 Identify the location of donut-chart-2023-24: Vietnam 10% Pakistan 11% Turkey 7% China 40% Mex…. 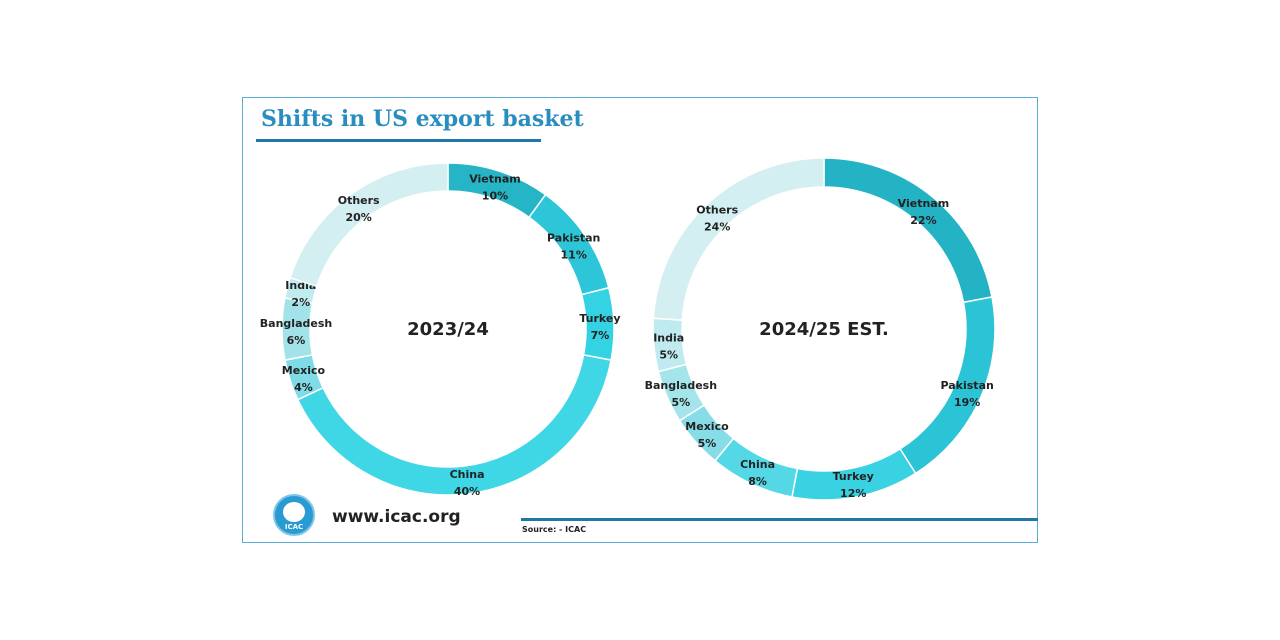
(440, 330).